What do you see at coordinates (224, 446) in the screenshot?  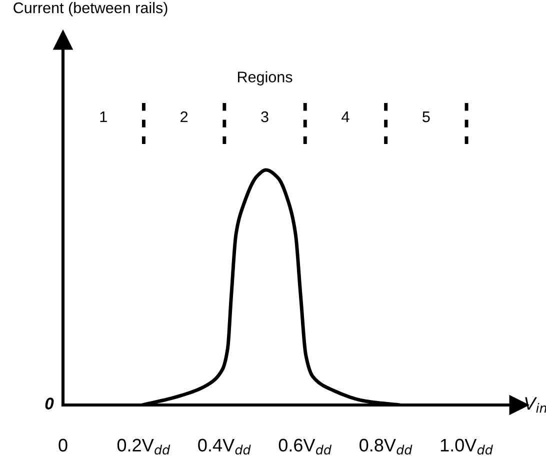 I see `x-tick-label: 0.4V$_{dd}$` at bounding box center [224, 446].